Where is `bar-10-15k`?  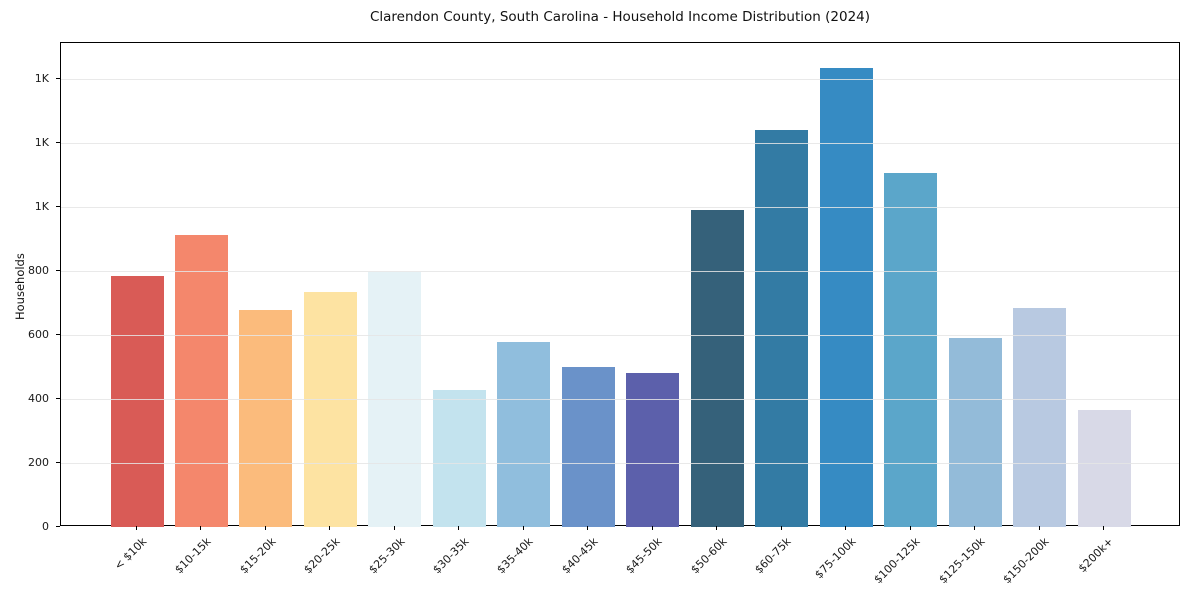
bar-10-15k is located at coordinates (201, 381).